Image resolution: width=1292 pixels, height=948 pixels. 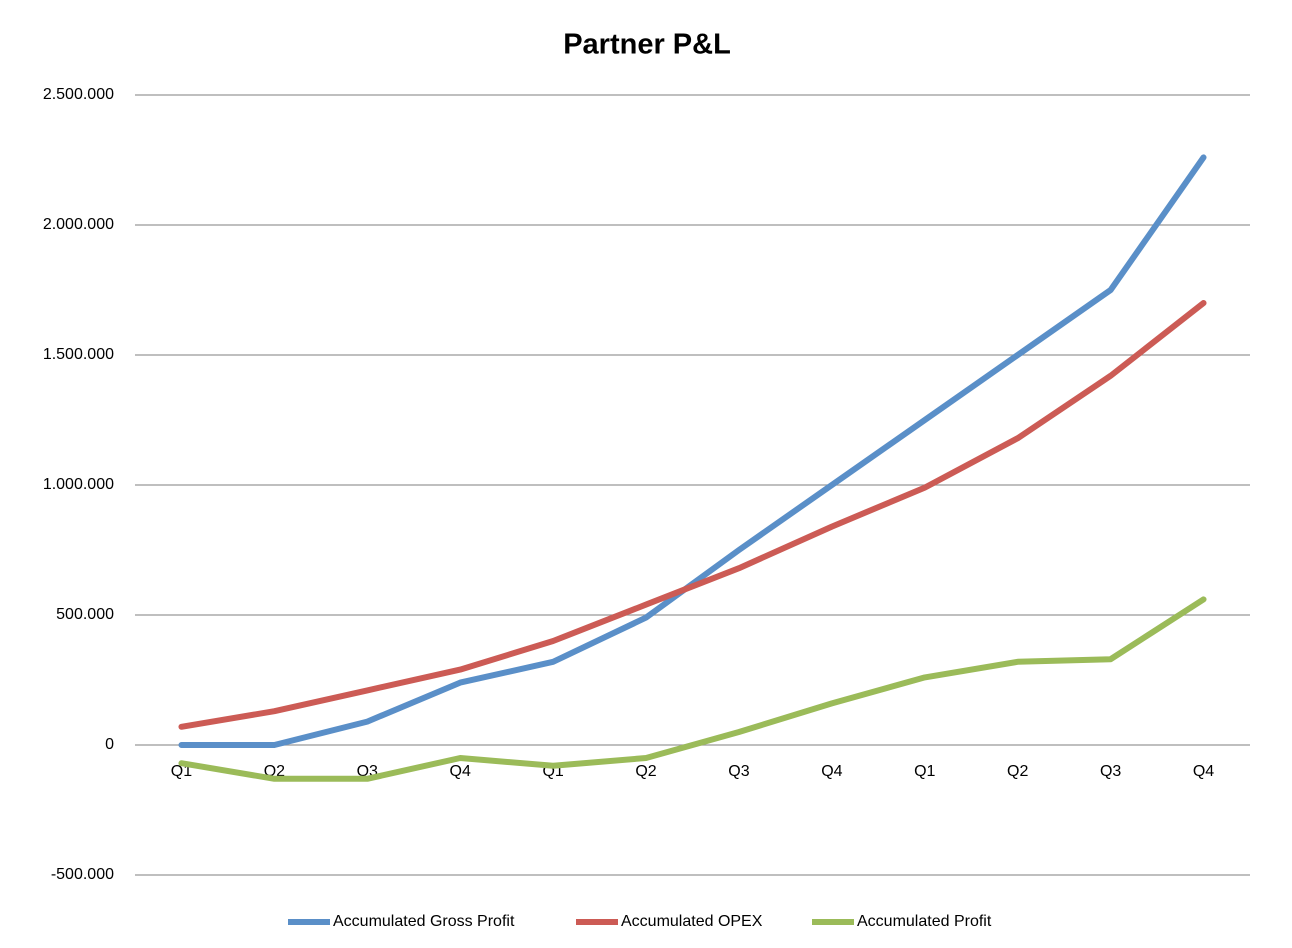 What do you see at coordinates (82, 874) in the screenshot?
I see `y-tick-label: -500.000` at bounding box center [82, 874].